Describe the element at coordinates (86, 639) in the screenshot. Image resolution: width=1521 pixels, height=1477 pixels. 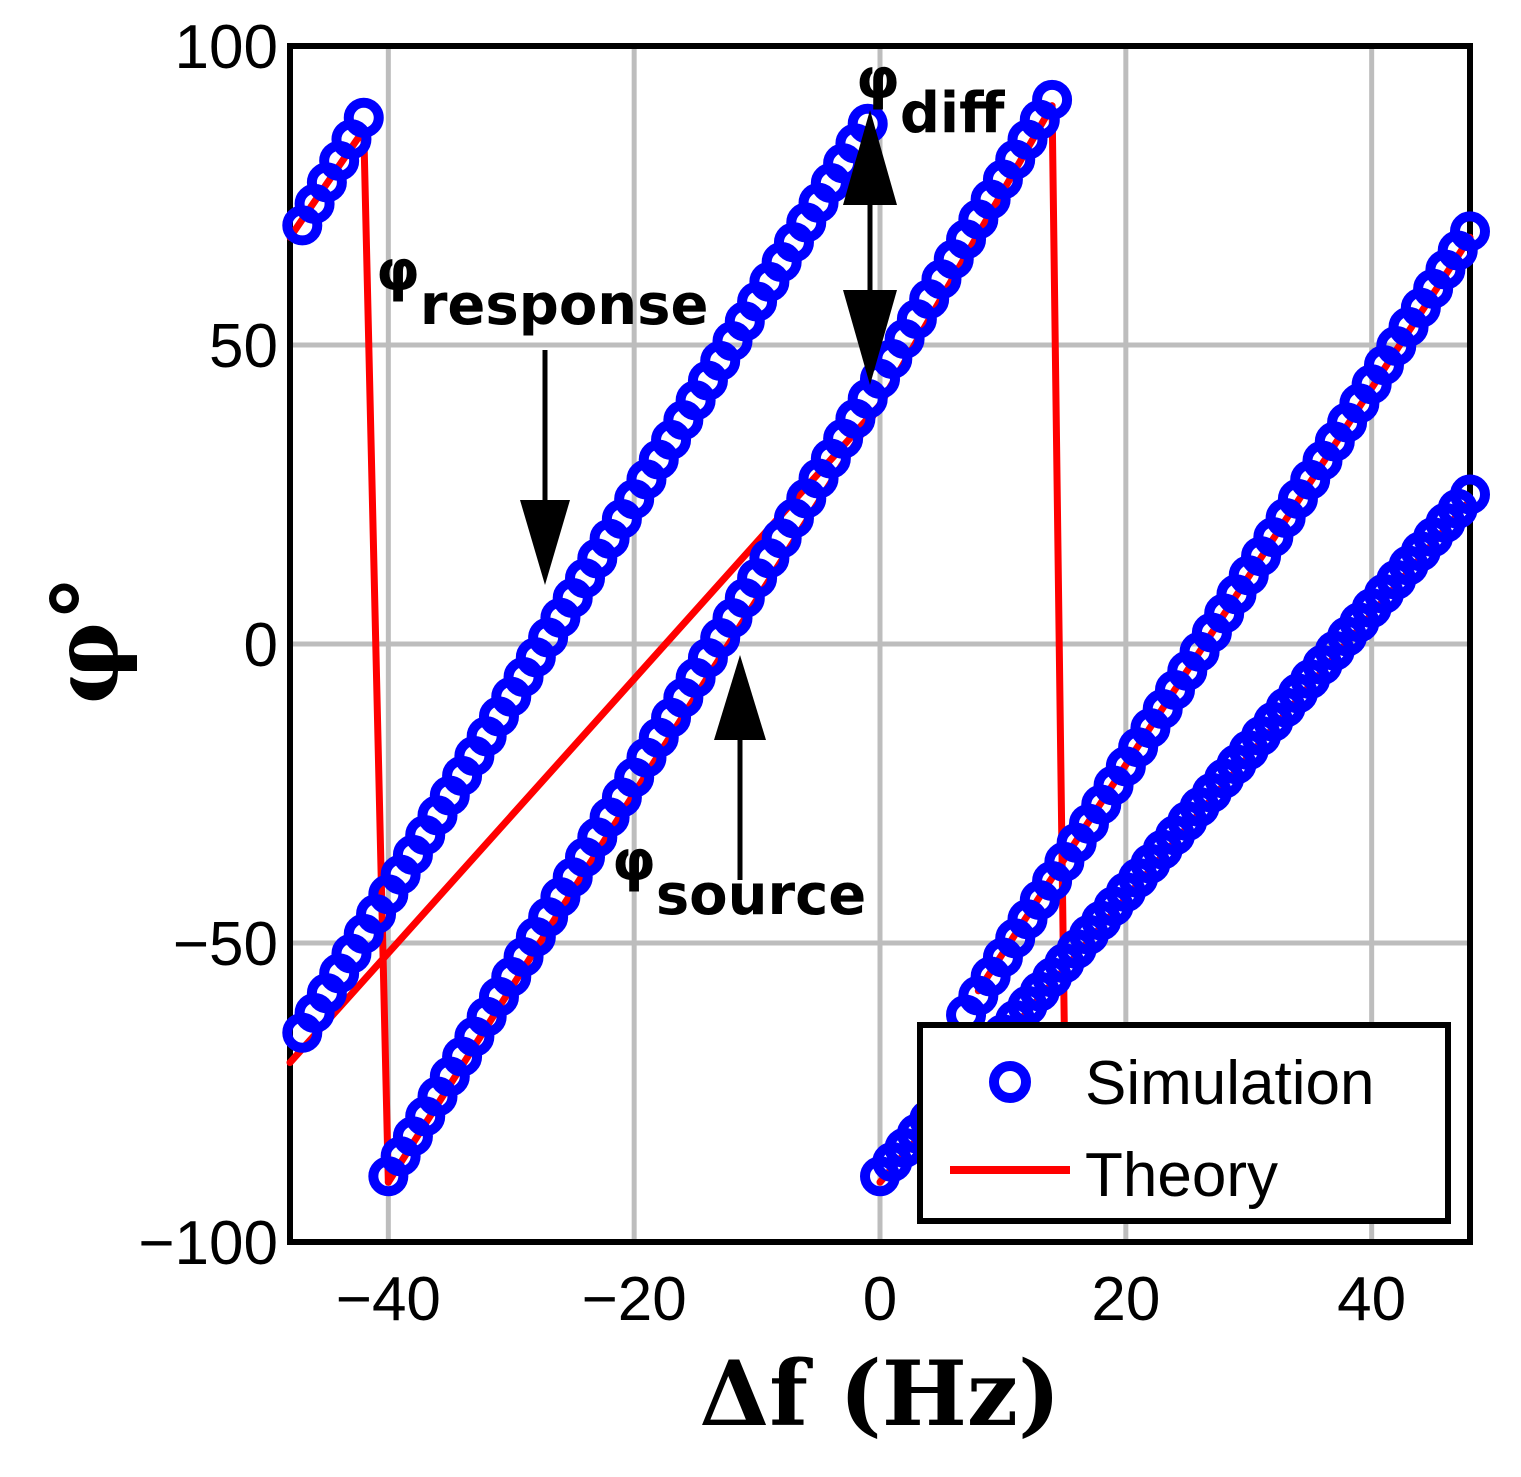
I see `y-axis-title: φ°` at that location.